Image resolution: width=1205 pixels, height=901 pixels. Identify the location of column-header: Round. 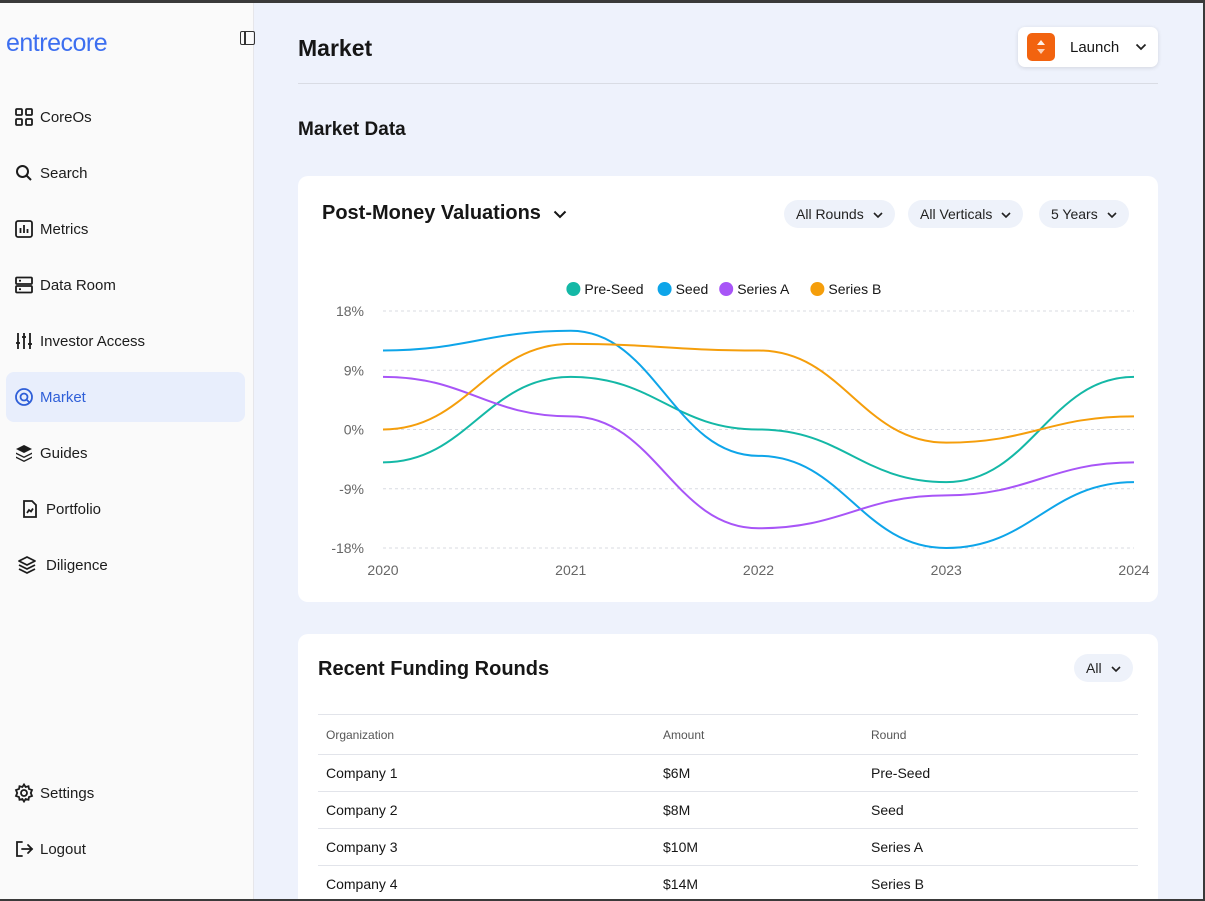
(889, 735).